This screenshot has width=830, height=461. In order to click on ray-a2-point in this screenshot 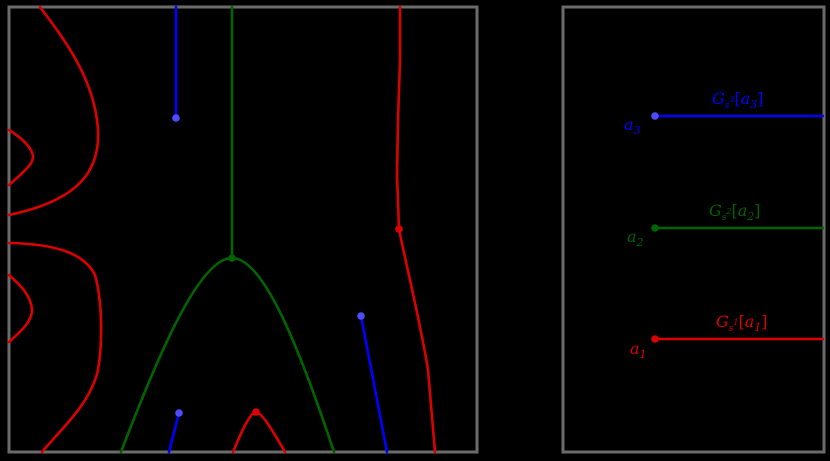, I will do `click(655, 228)`.